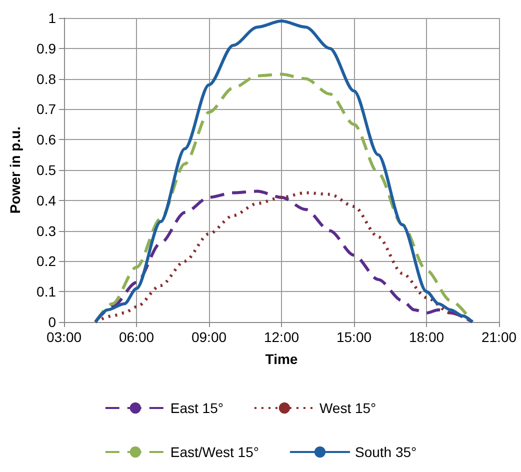  What do you see at coordinates (347, 408) in the screenshot?
I see `legend-label: West 15°` at bounding box center [347, 408].